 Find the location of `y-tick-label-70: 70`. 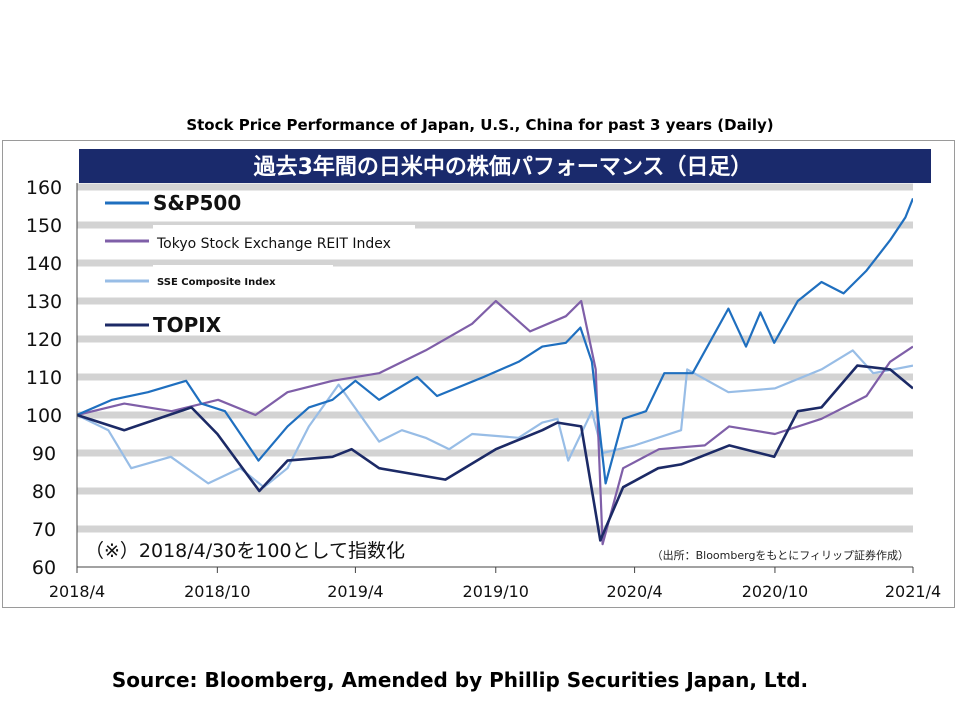

y-tick-label-70: 70 is located at coordinates (44, 530).